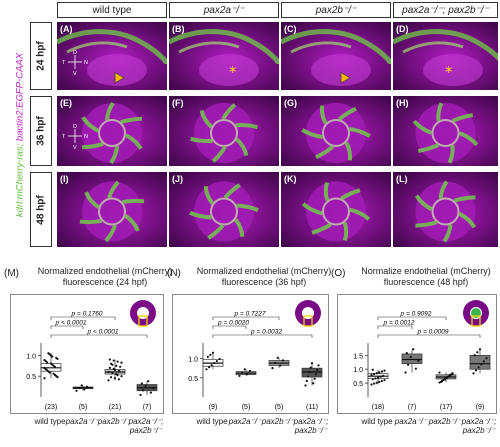 This screenshot has height=447, width=500. What do you see at coordinates (114, 421) in the screenshot?
I see `x-axis-label-M-2: pax2b⁻/⁻` at bounding box center [114, 421].